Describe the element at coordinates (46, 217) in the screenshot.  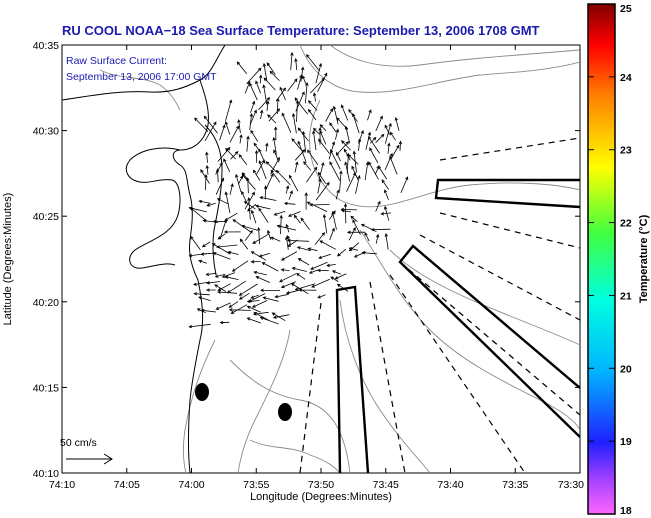
I see `y-tick-label: 40:25` at that location.